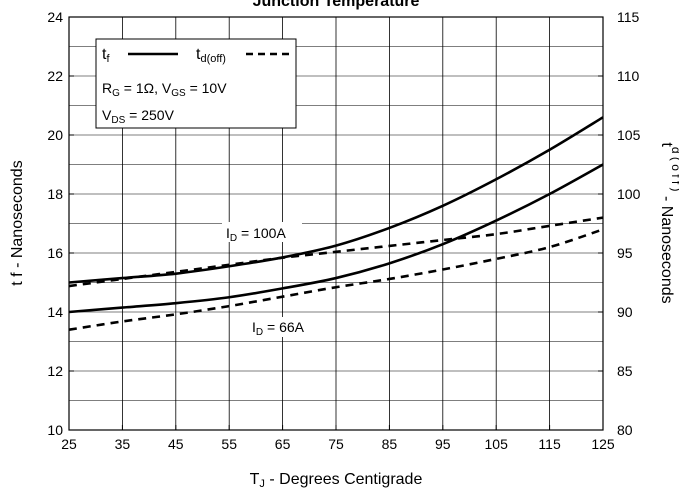  I want to click on legend: tf td(off) RG = 1Ω, VGS = 10V VDS = 250V, so click(196, 83).